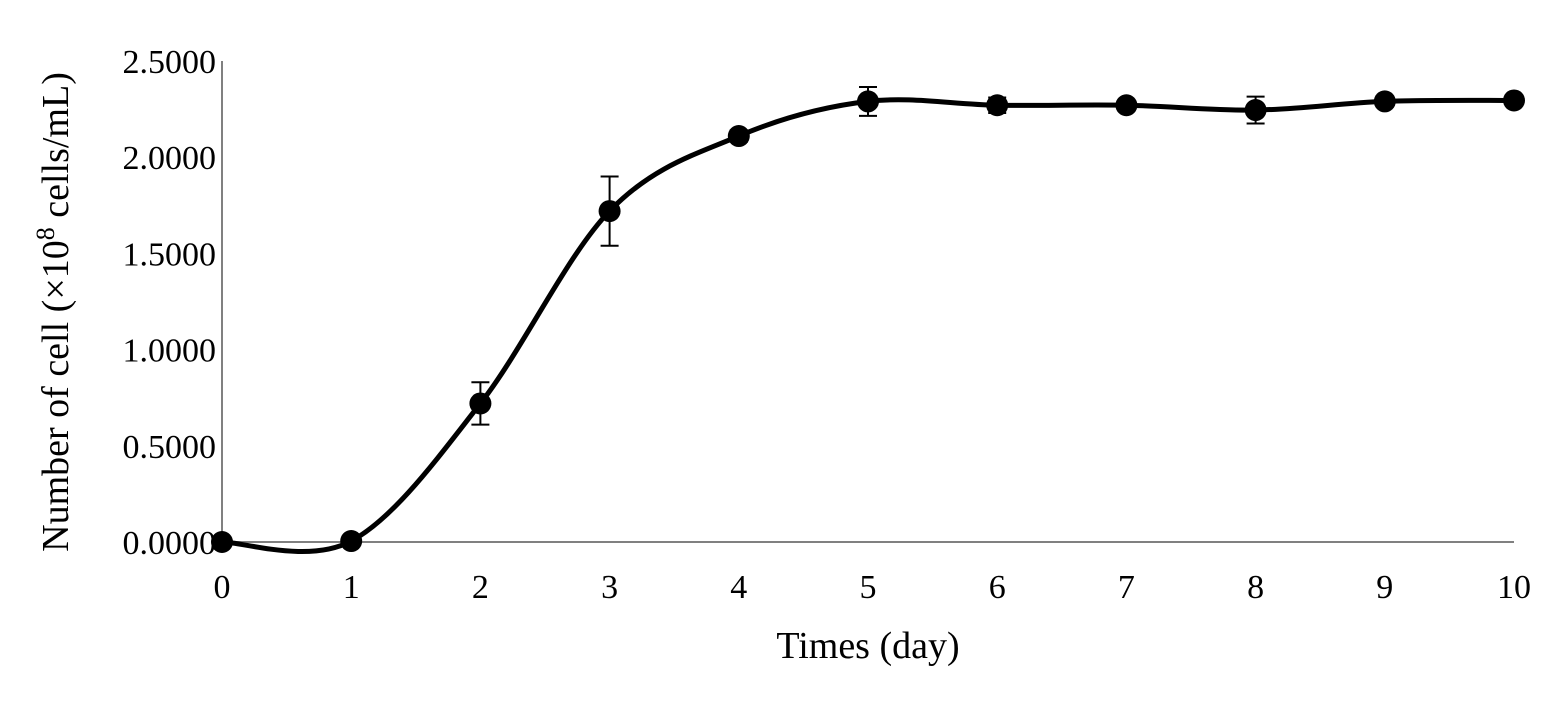 Image resolution: width=1562 pixels, height=702 pixels. I want to click on y-tick-label: 0.0000, so click(170, 543).